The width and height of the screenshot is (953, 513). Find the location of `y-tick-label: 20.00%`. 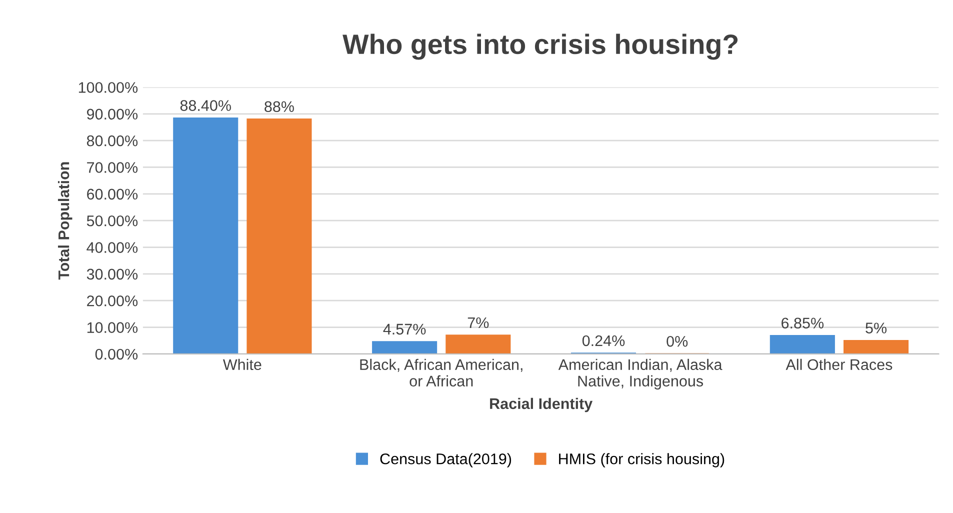

y-tick-label: 20.00% is located at coordinates (112, 300).